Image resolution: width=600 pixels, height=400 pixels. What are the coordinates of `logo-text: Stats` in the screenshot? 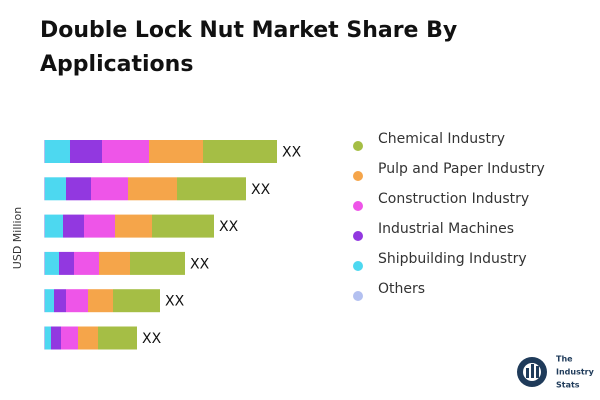 It's located at (568, 385).